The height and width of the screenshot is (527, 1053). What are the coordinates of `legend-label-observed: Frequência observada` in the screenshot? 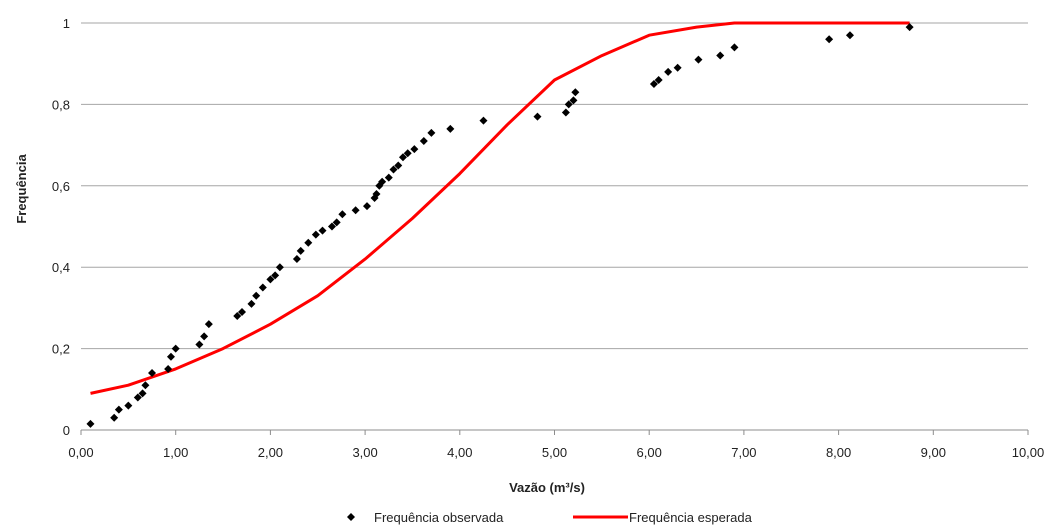 It's located at (439, 517).